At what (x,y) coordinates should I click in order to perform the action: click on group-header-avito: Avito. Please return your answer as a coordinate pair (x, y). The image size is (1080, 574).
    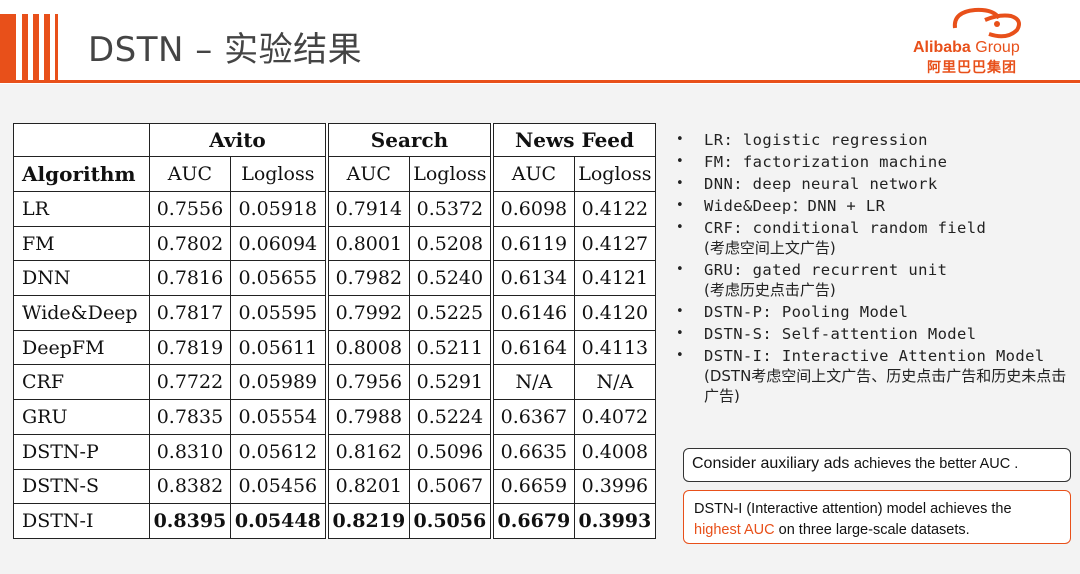
    Looking at the image, I should click on (238, 140).